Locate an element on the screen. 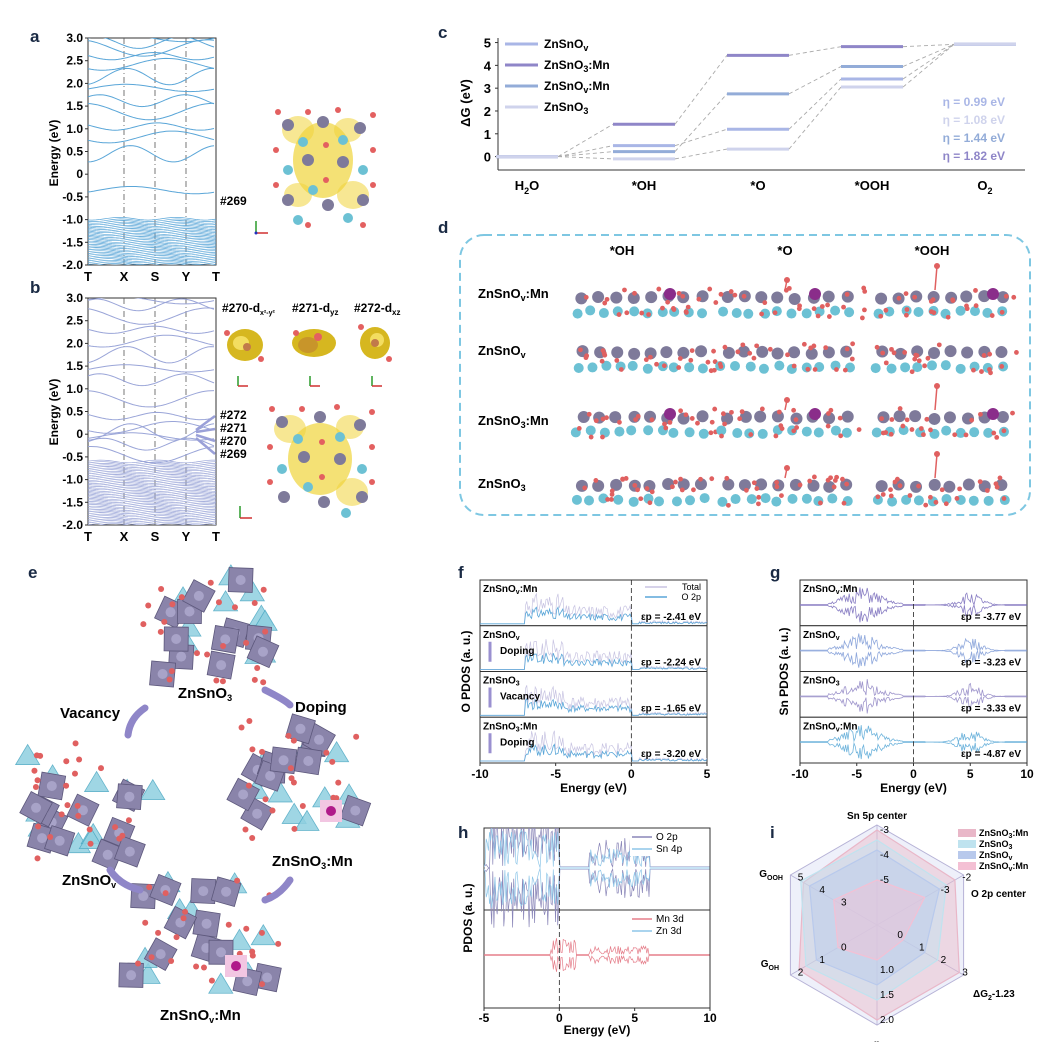 Image resolution: width=1049 pixels, height=1042 pixels. state-arrows is located at coordinates (205, 434).